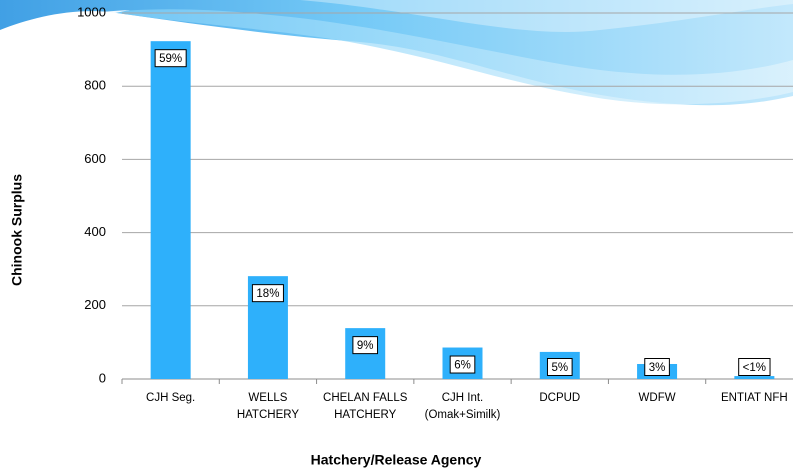 The width and height of the screenshot is (793, 475). I want to click on percent-label: 3%, so click(657, 367).